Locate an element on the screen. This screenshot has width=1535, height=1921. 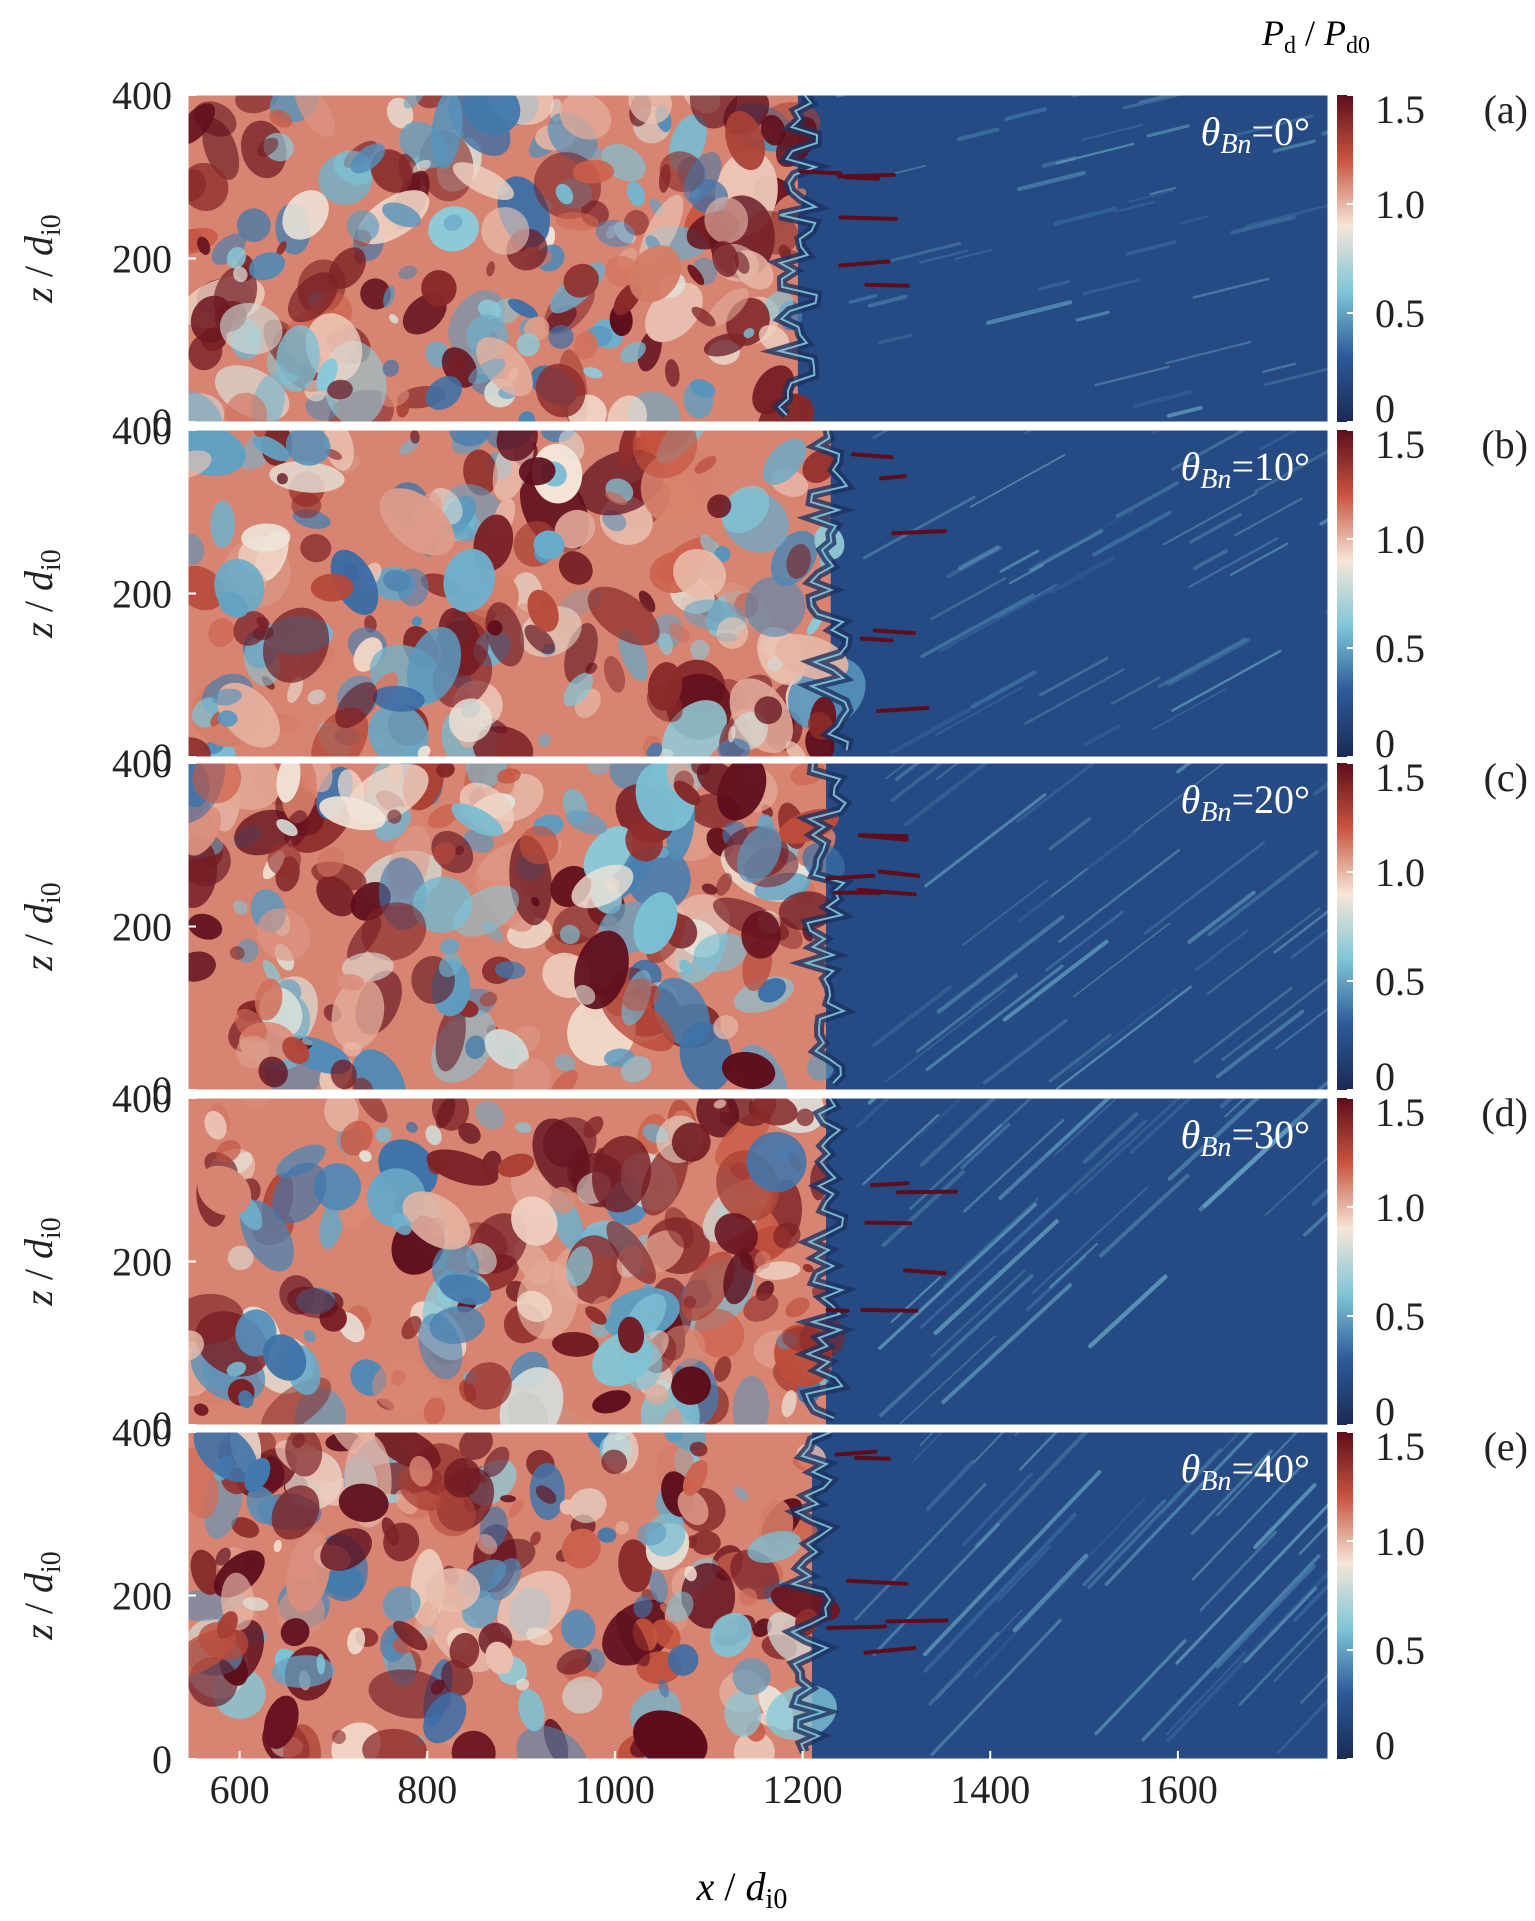
colorbar-tick-label: 0.5 is located at coordinates (1400, 981).